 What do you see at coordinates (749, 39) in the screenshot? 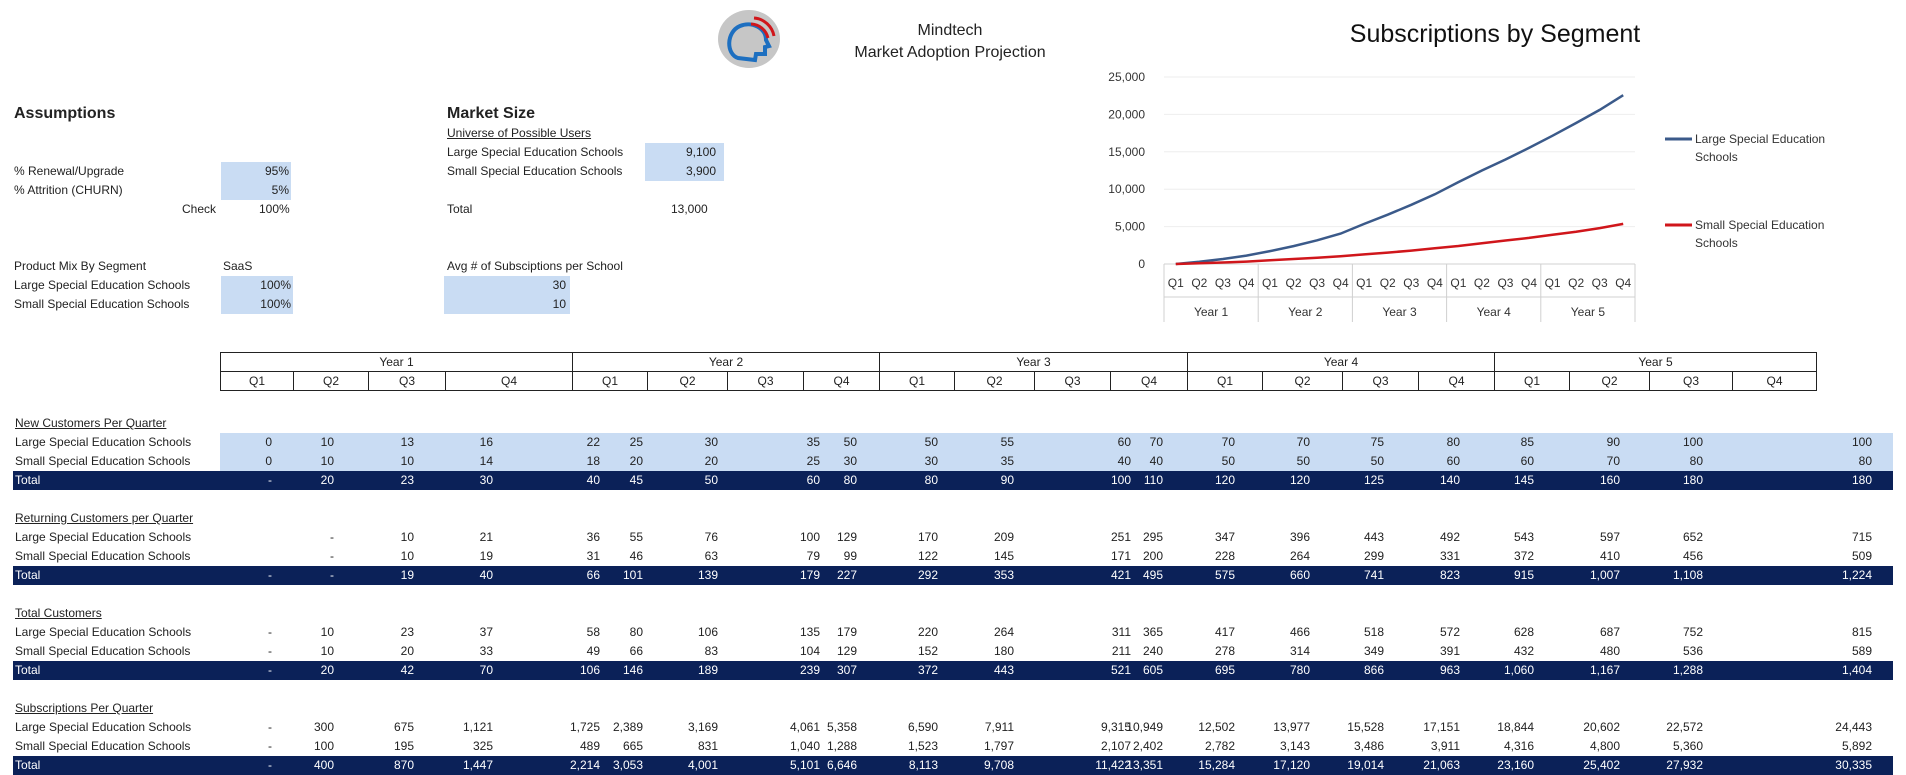
I see `head-profile-icon` at bounding box center [749, 39].